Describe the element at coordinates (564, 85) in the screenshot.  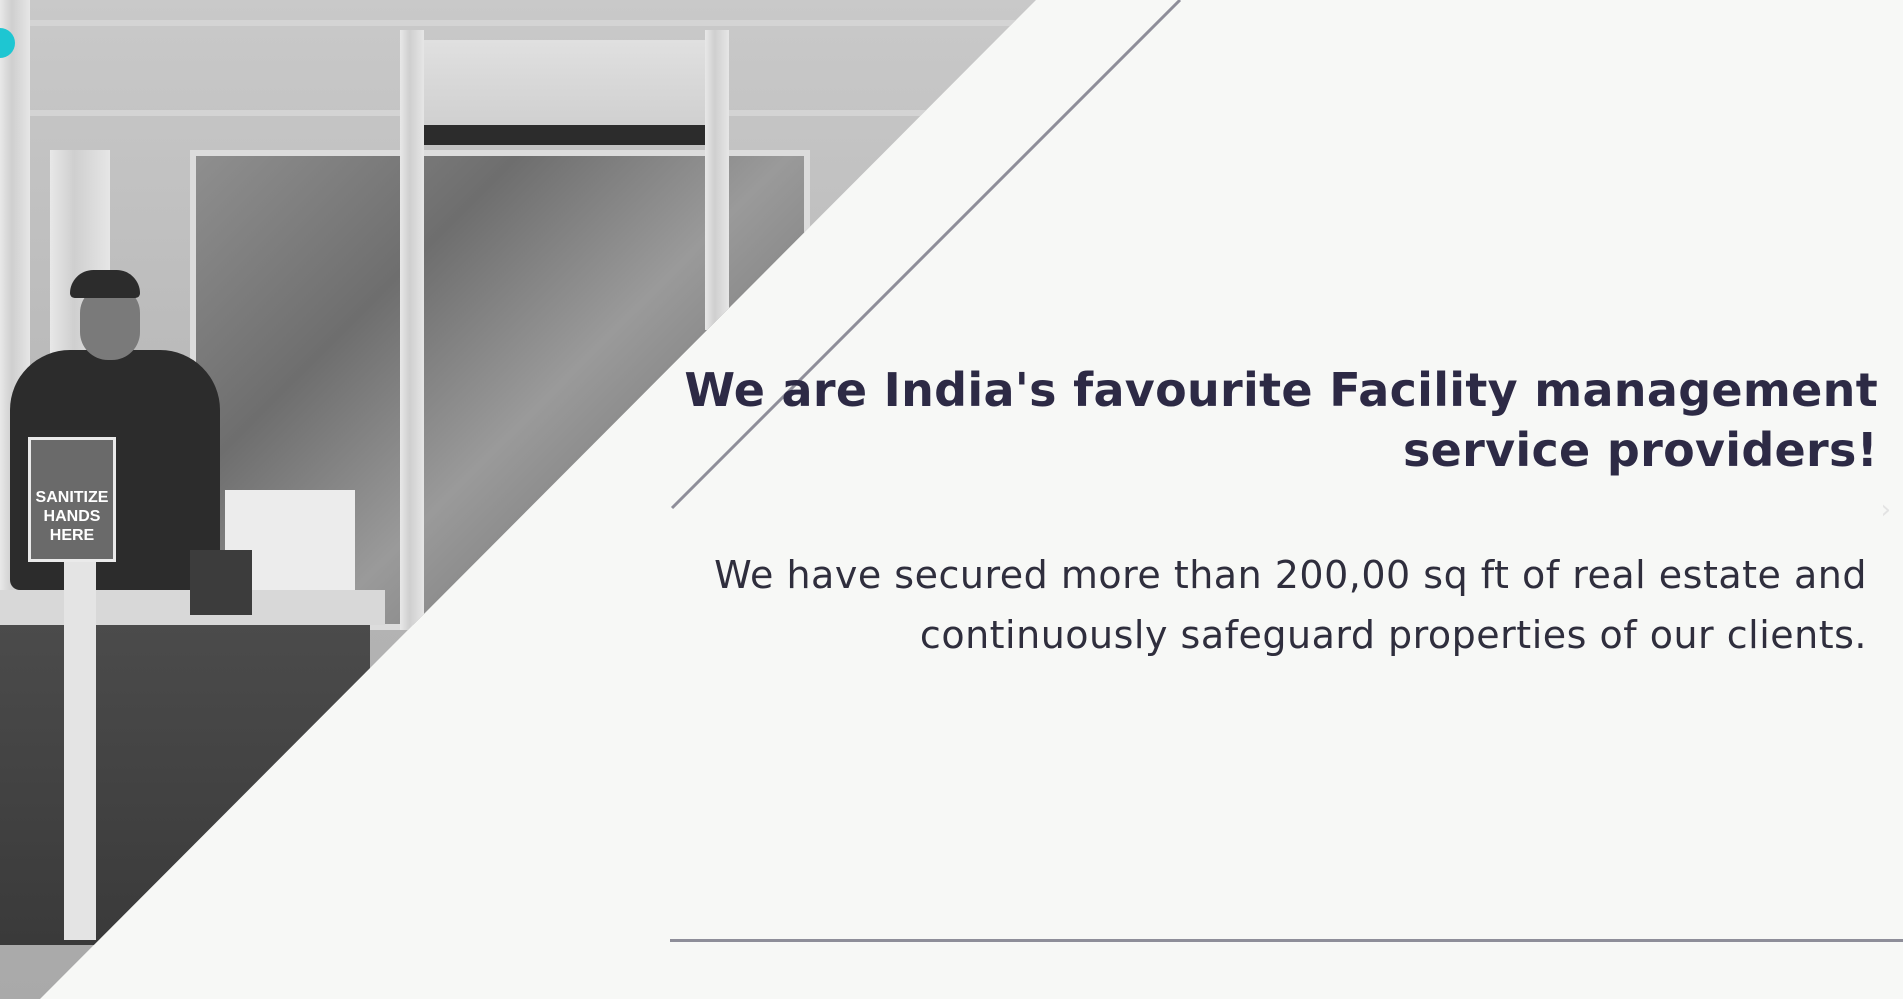
I see `detector-top` at that location.